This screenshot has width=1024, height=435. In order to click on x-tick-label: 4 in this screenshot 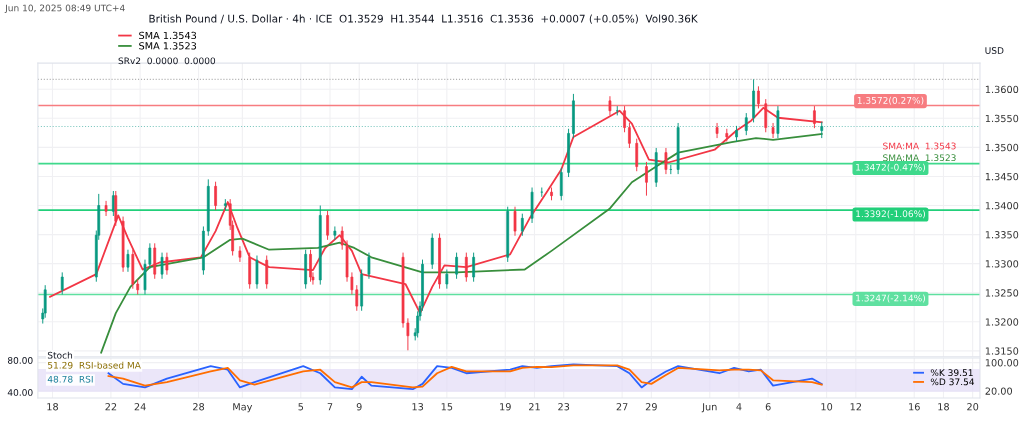, I will do `click(739, 407)`.